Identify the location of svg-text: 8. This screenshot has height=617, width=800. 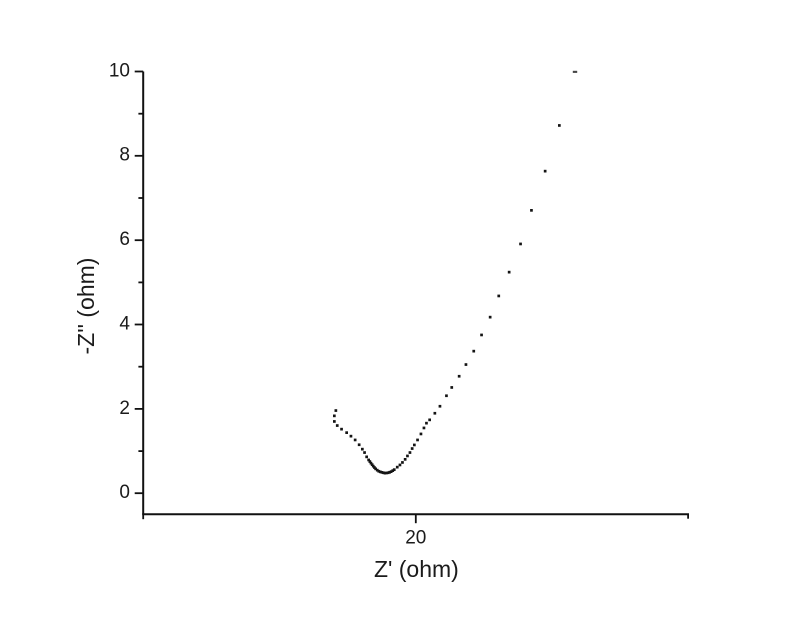
(124, 155).